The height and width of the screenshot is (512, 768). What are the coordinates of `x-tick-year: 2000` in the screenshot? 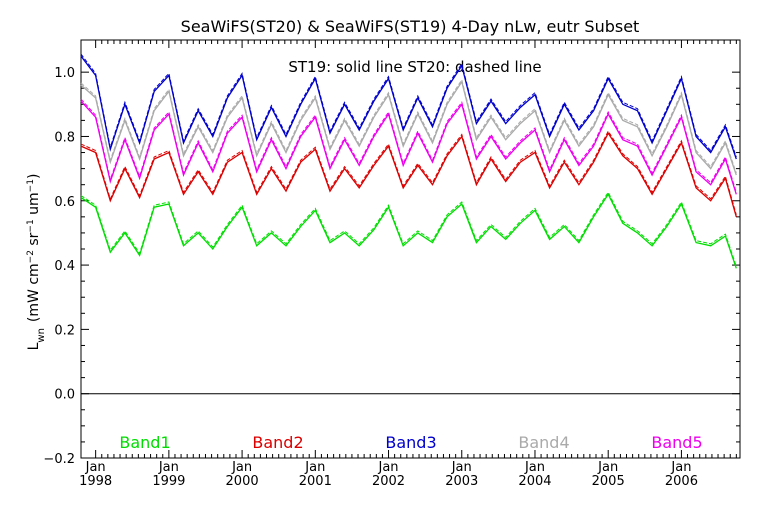 It's located at (242, 481).